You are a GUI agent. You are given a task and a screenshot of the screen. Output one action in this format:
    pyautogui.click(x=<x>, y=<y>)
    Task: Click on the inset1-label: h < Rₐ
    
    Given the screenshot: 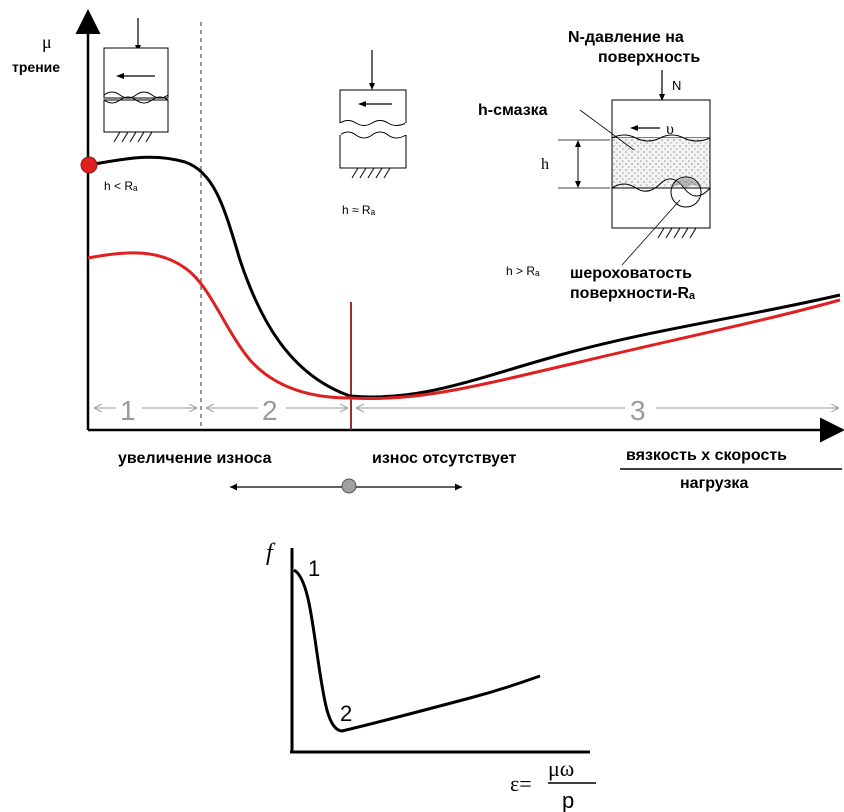 What is the action you would take?
    pyautogui.click(x=121, y=186)
    